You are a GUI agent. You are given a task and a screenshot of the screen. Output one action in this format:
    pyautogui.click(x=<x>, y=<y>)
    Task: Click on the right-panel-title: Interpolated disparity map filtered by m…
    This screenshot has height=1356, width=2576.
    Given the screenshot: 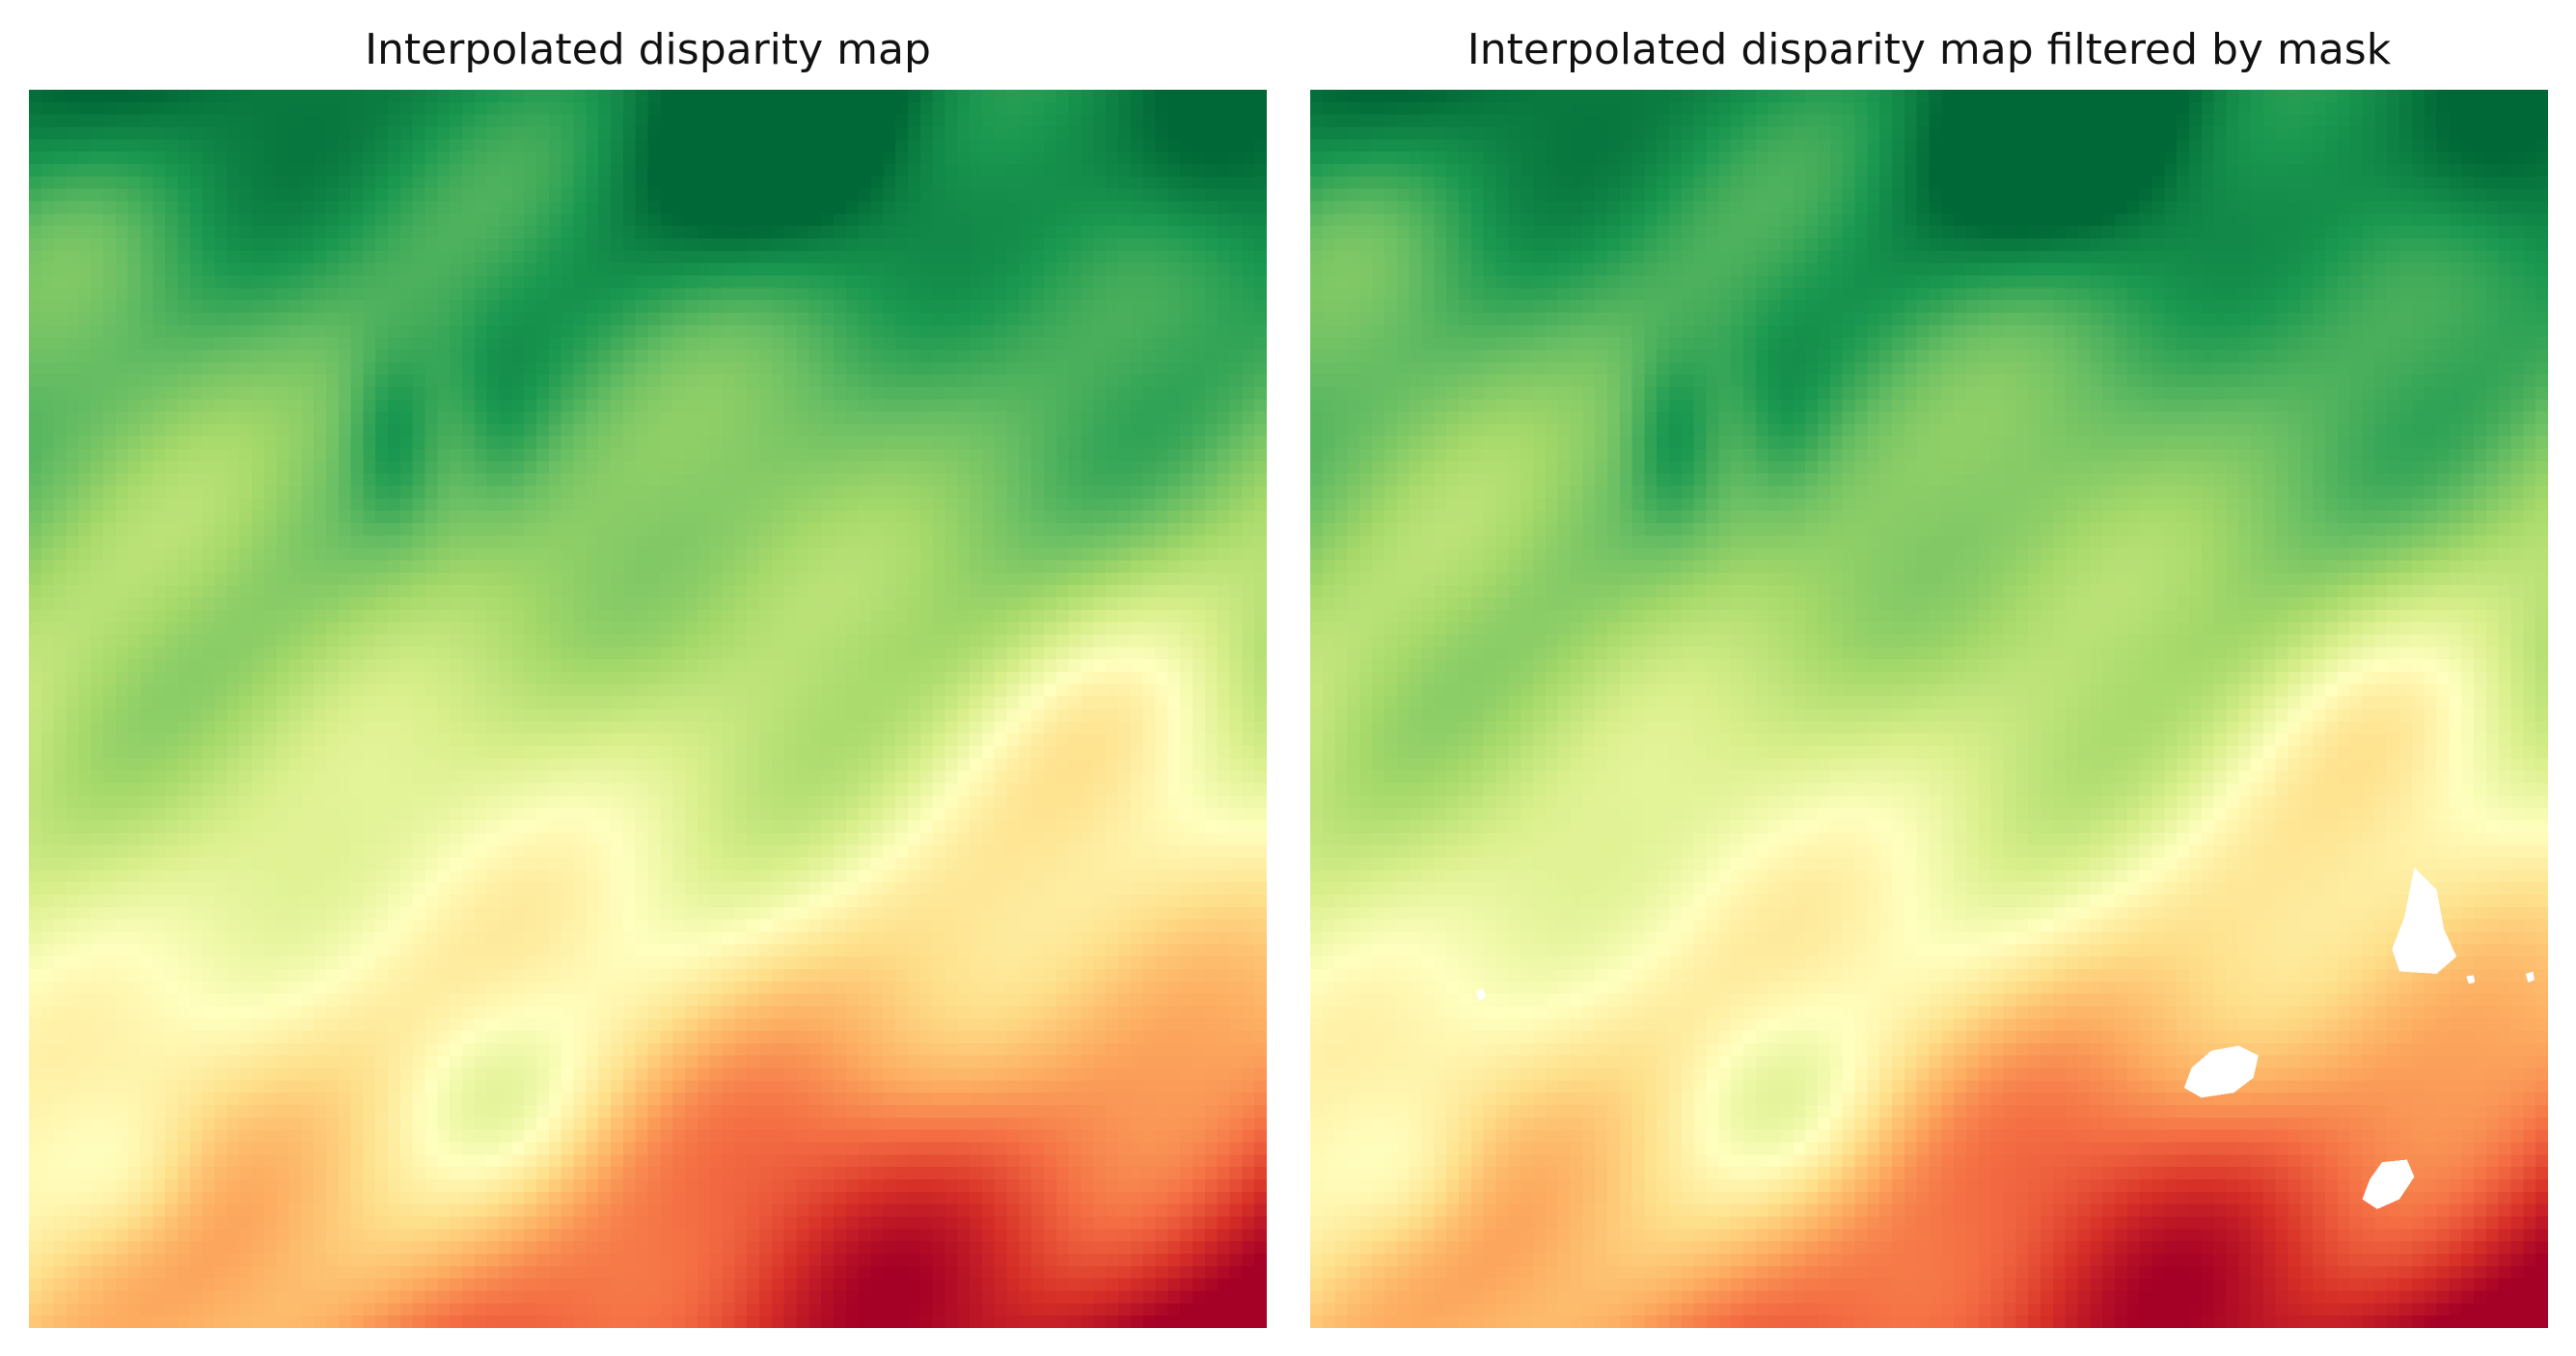 What is the action you would take?
    pyautogui.click(x=1929, y=50)
    